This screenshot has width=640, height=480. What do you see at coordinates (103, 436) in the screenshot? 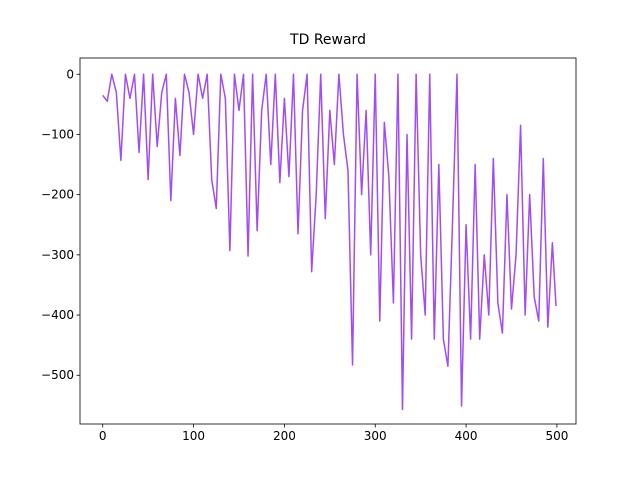
I see `x-tick-label: 0` at bounding box center [103, 436].